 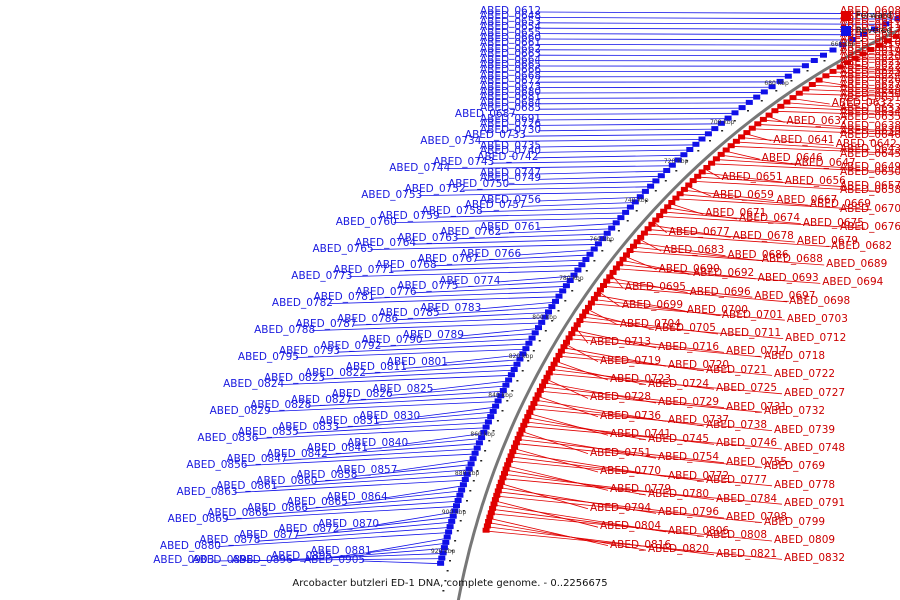 I want to click on forward-gene-label: ABED_0632, so click(x=862, y=103).